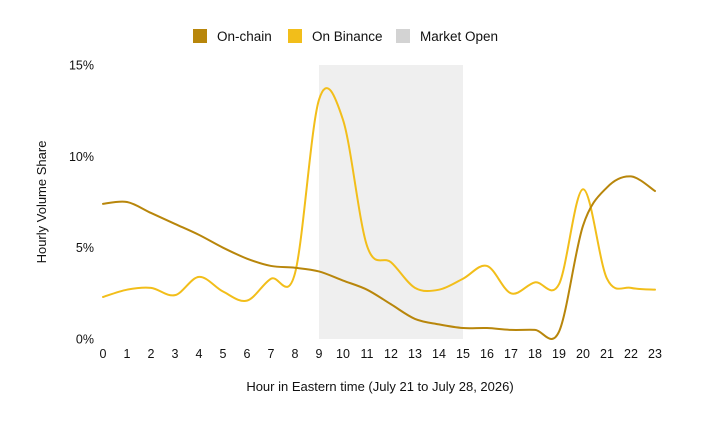 The image size is (701, 421). Describe the element at coordinates (151, 354) in the screenshot. I see `x-tick-label: 2` at that location.